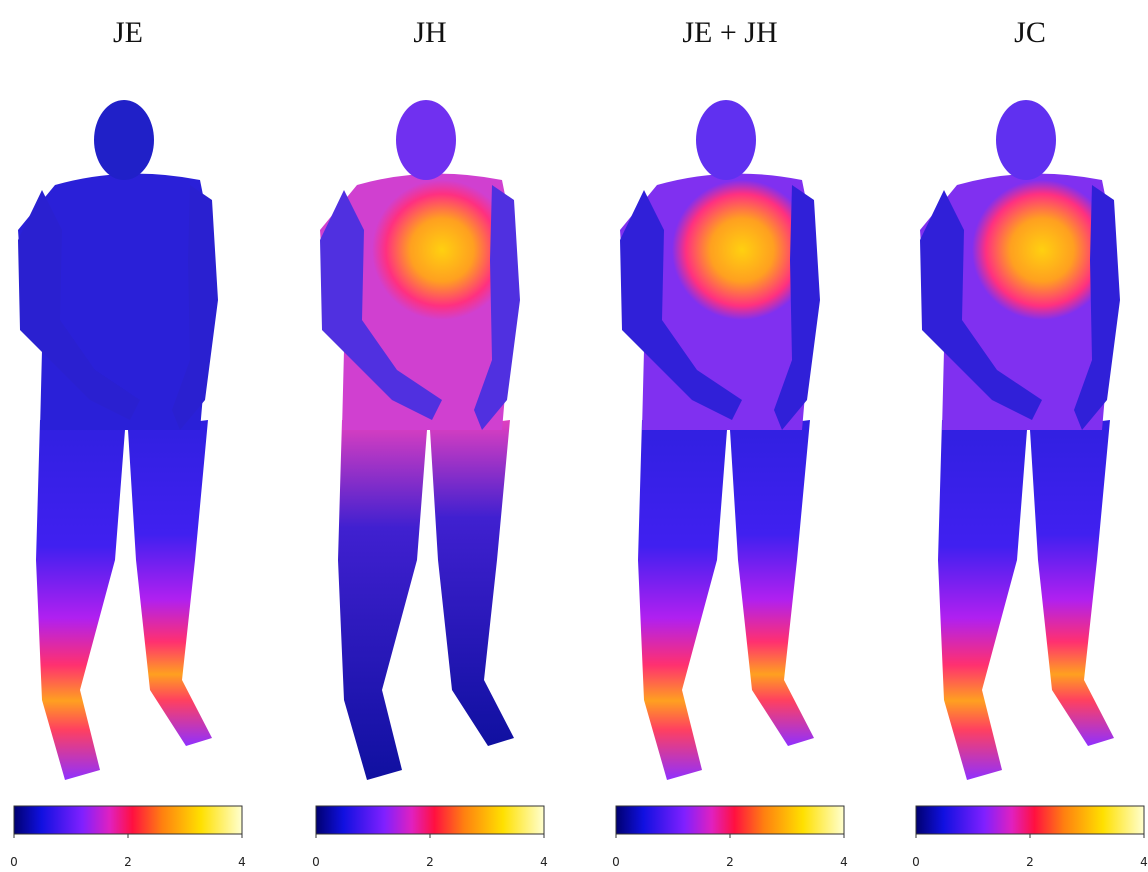 The image size is (1148, 872). Describe the element at coordinates (429, 32) in the screenshot. I see `panel-title: JH` at that location.